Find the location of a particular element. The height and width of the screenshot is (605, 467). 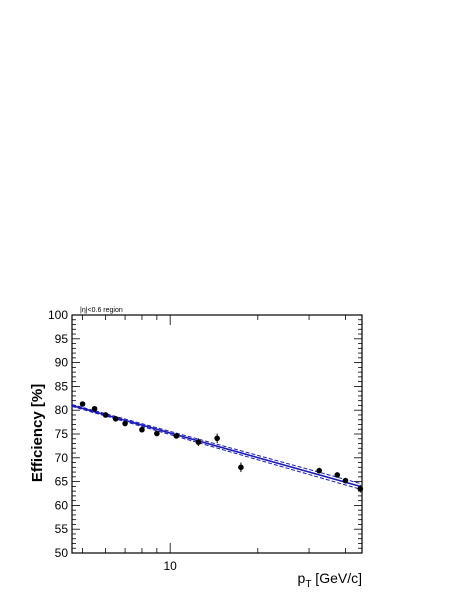

y-tick-label: 60 is located at coordinates (62, 505).